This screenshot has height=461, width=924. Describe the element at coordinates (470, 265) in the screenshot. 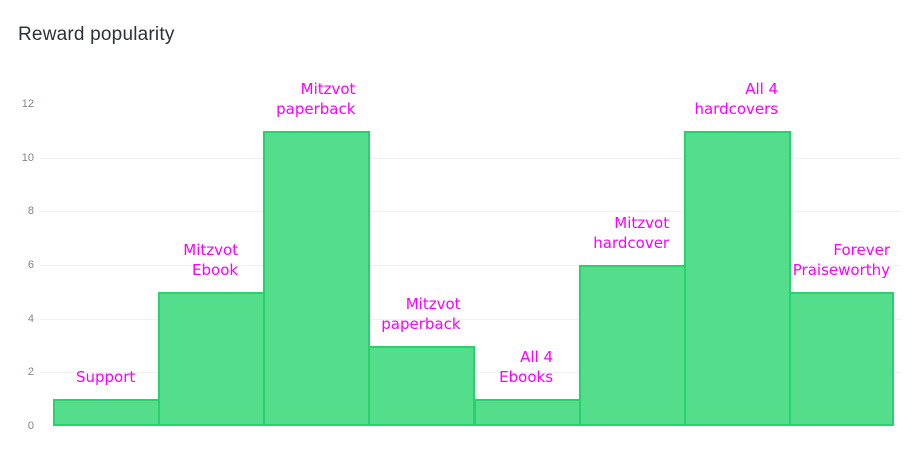

I see `gridline-y6` at that location.